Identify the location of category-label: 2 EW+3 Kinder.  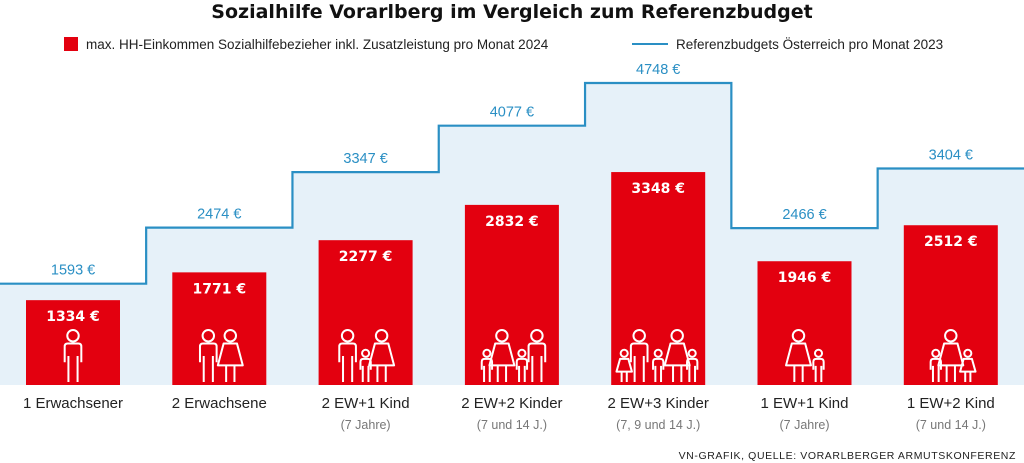
(658, 403).